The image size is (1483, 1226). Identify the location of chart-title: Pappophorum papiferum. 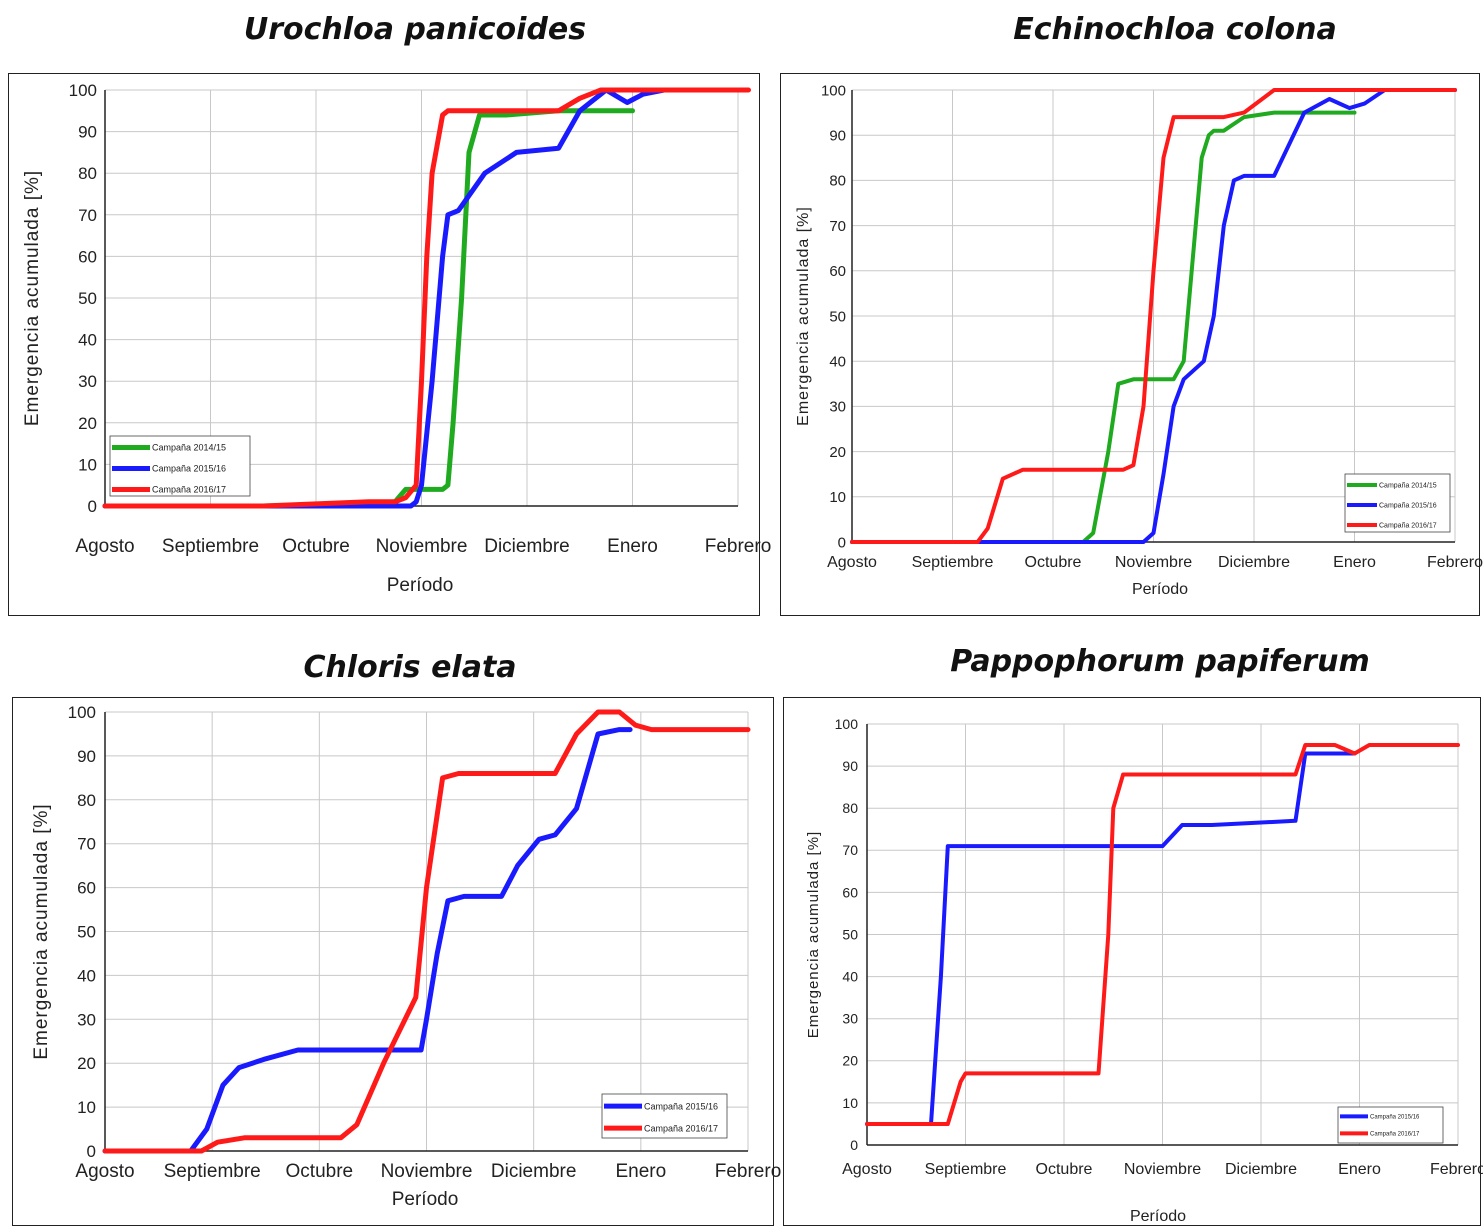
(1160, 661).